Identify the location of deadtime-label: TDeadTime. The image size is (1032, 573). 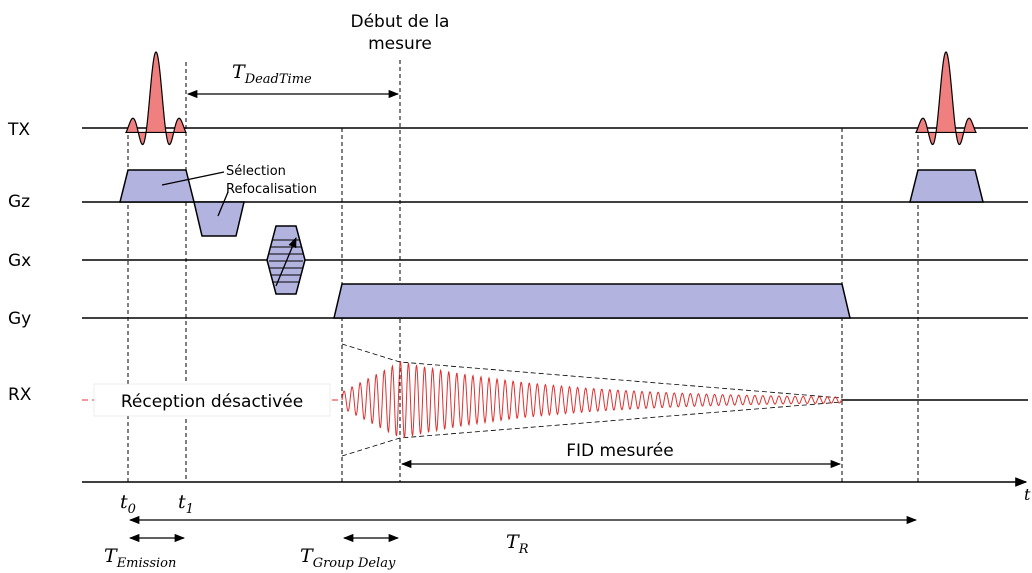
(272, 74).